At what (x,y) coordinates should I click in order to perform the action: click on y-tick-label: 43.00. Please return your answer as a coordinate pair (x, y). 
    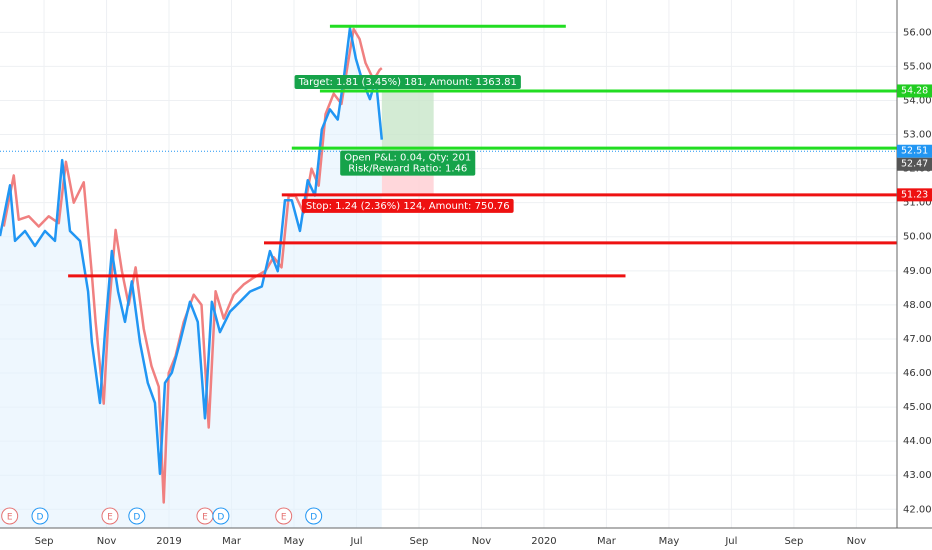
    Looking at the image, I should click on (917, 475).